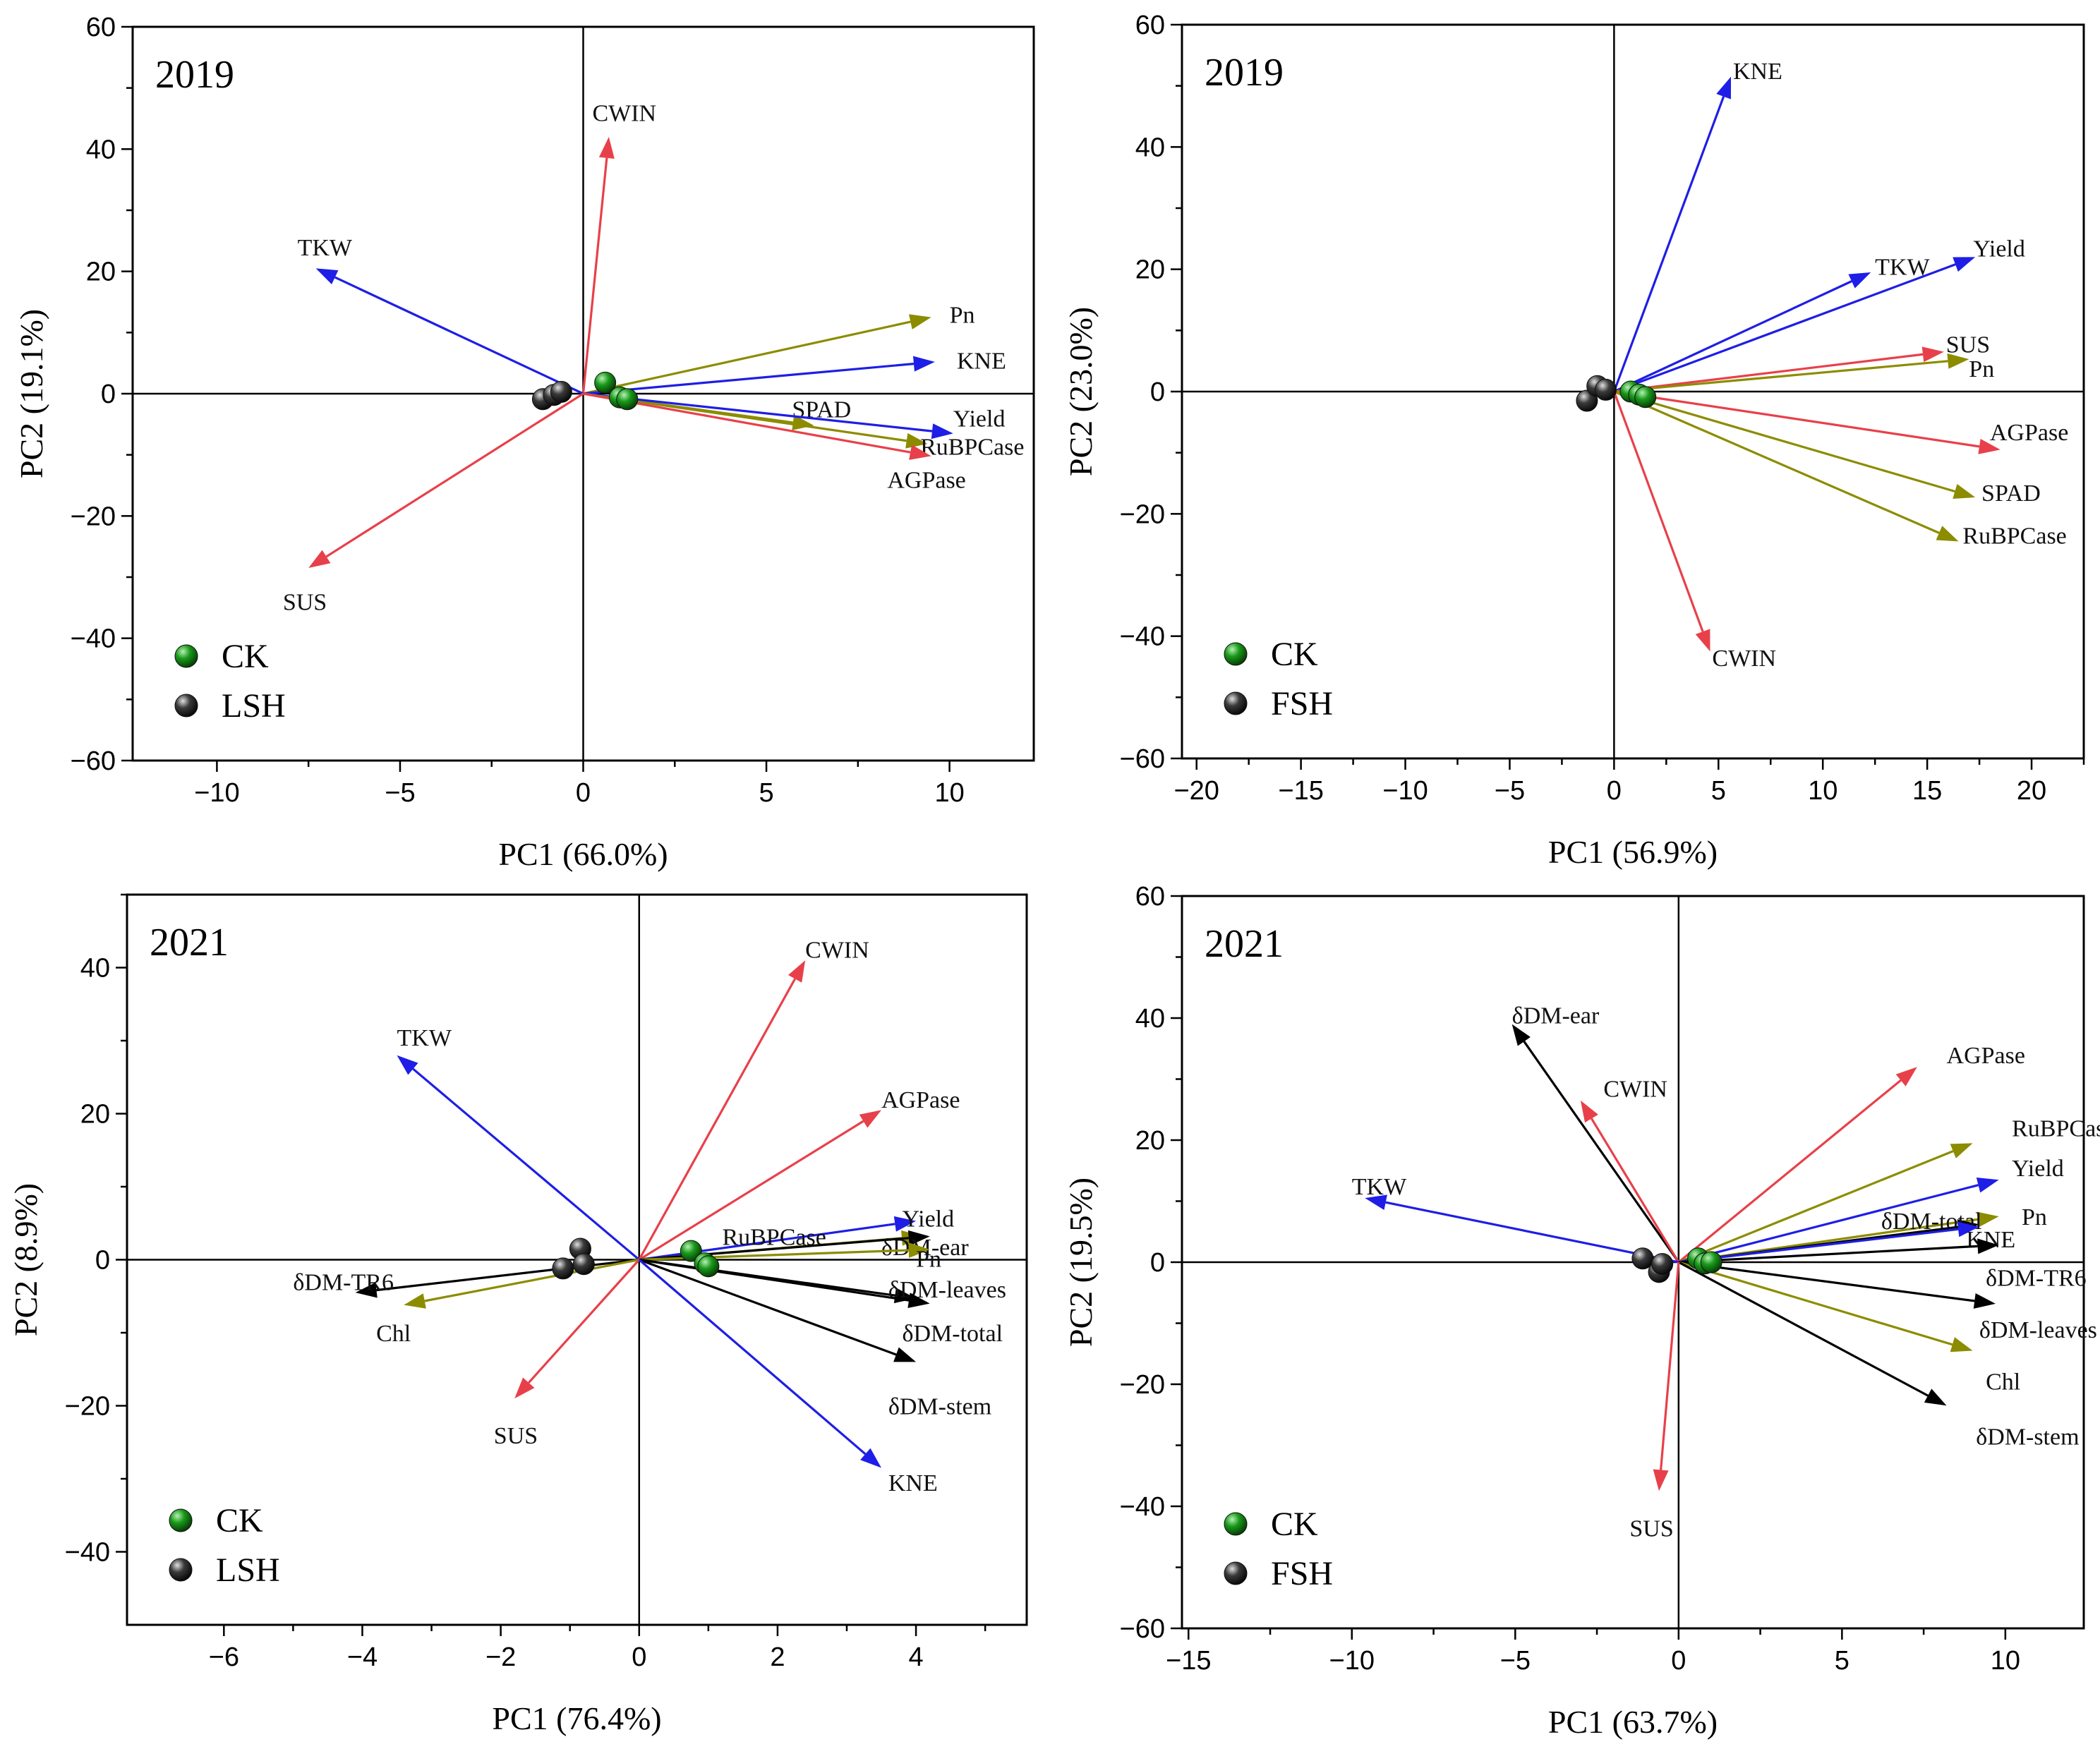  I want to click on vector-label: RuBPCase, so click(2014, 537).